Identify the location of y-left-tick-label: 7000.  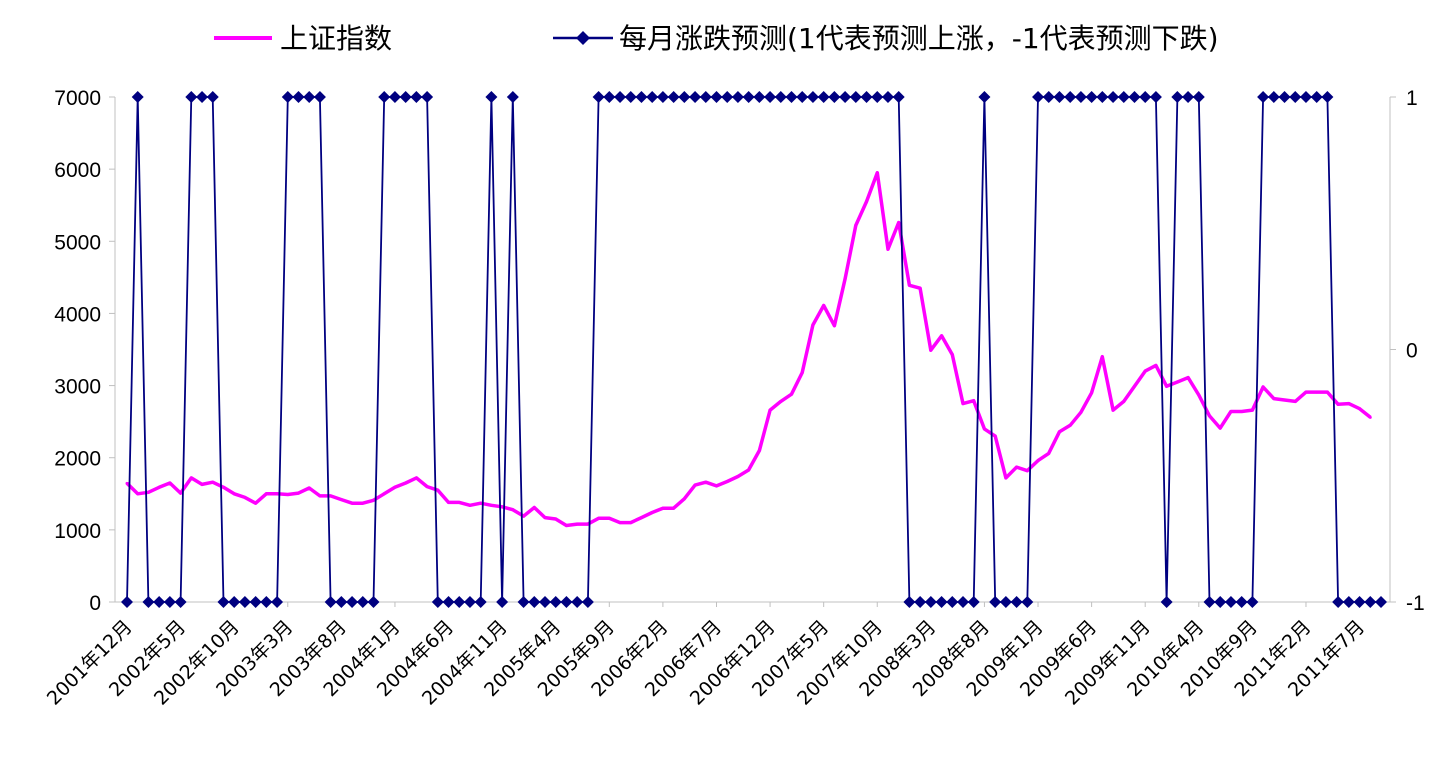
(77, 98).